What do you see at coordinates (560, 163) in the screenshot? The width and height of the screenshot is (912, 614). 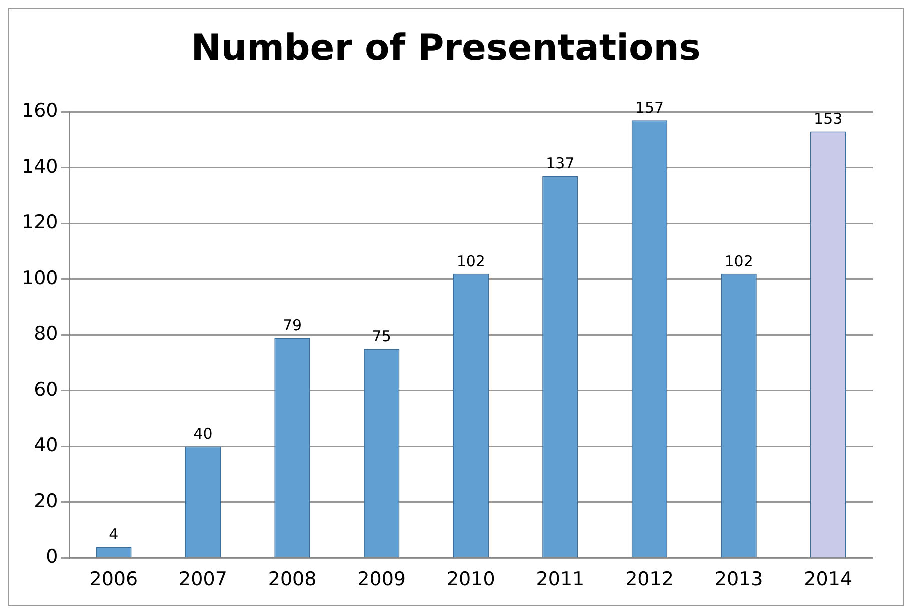 I see `data-label: 137` at bounding box center [560, 163].